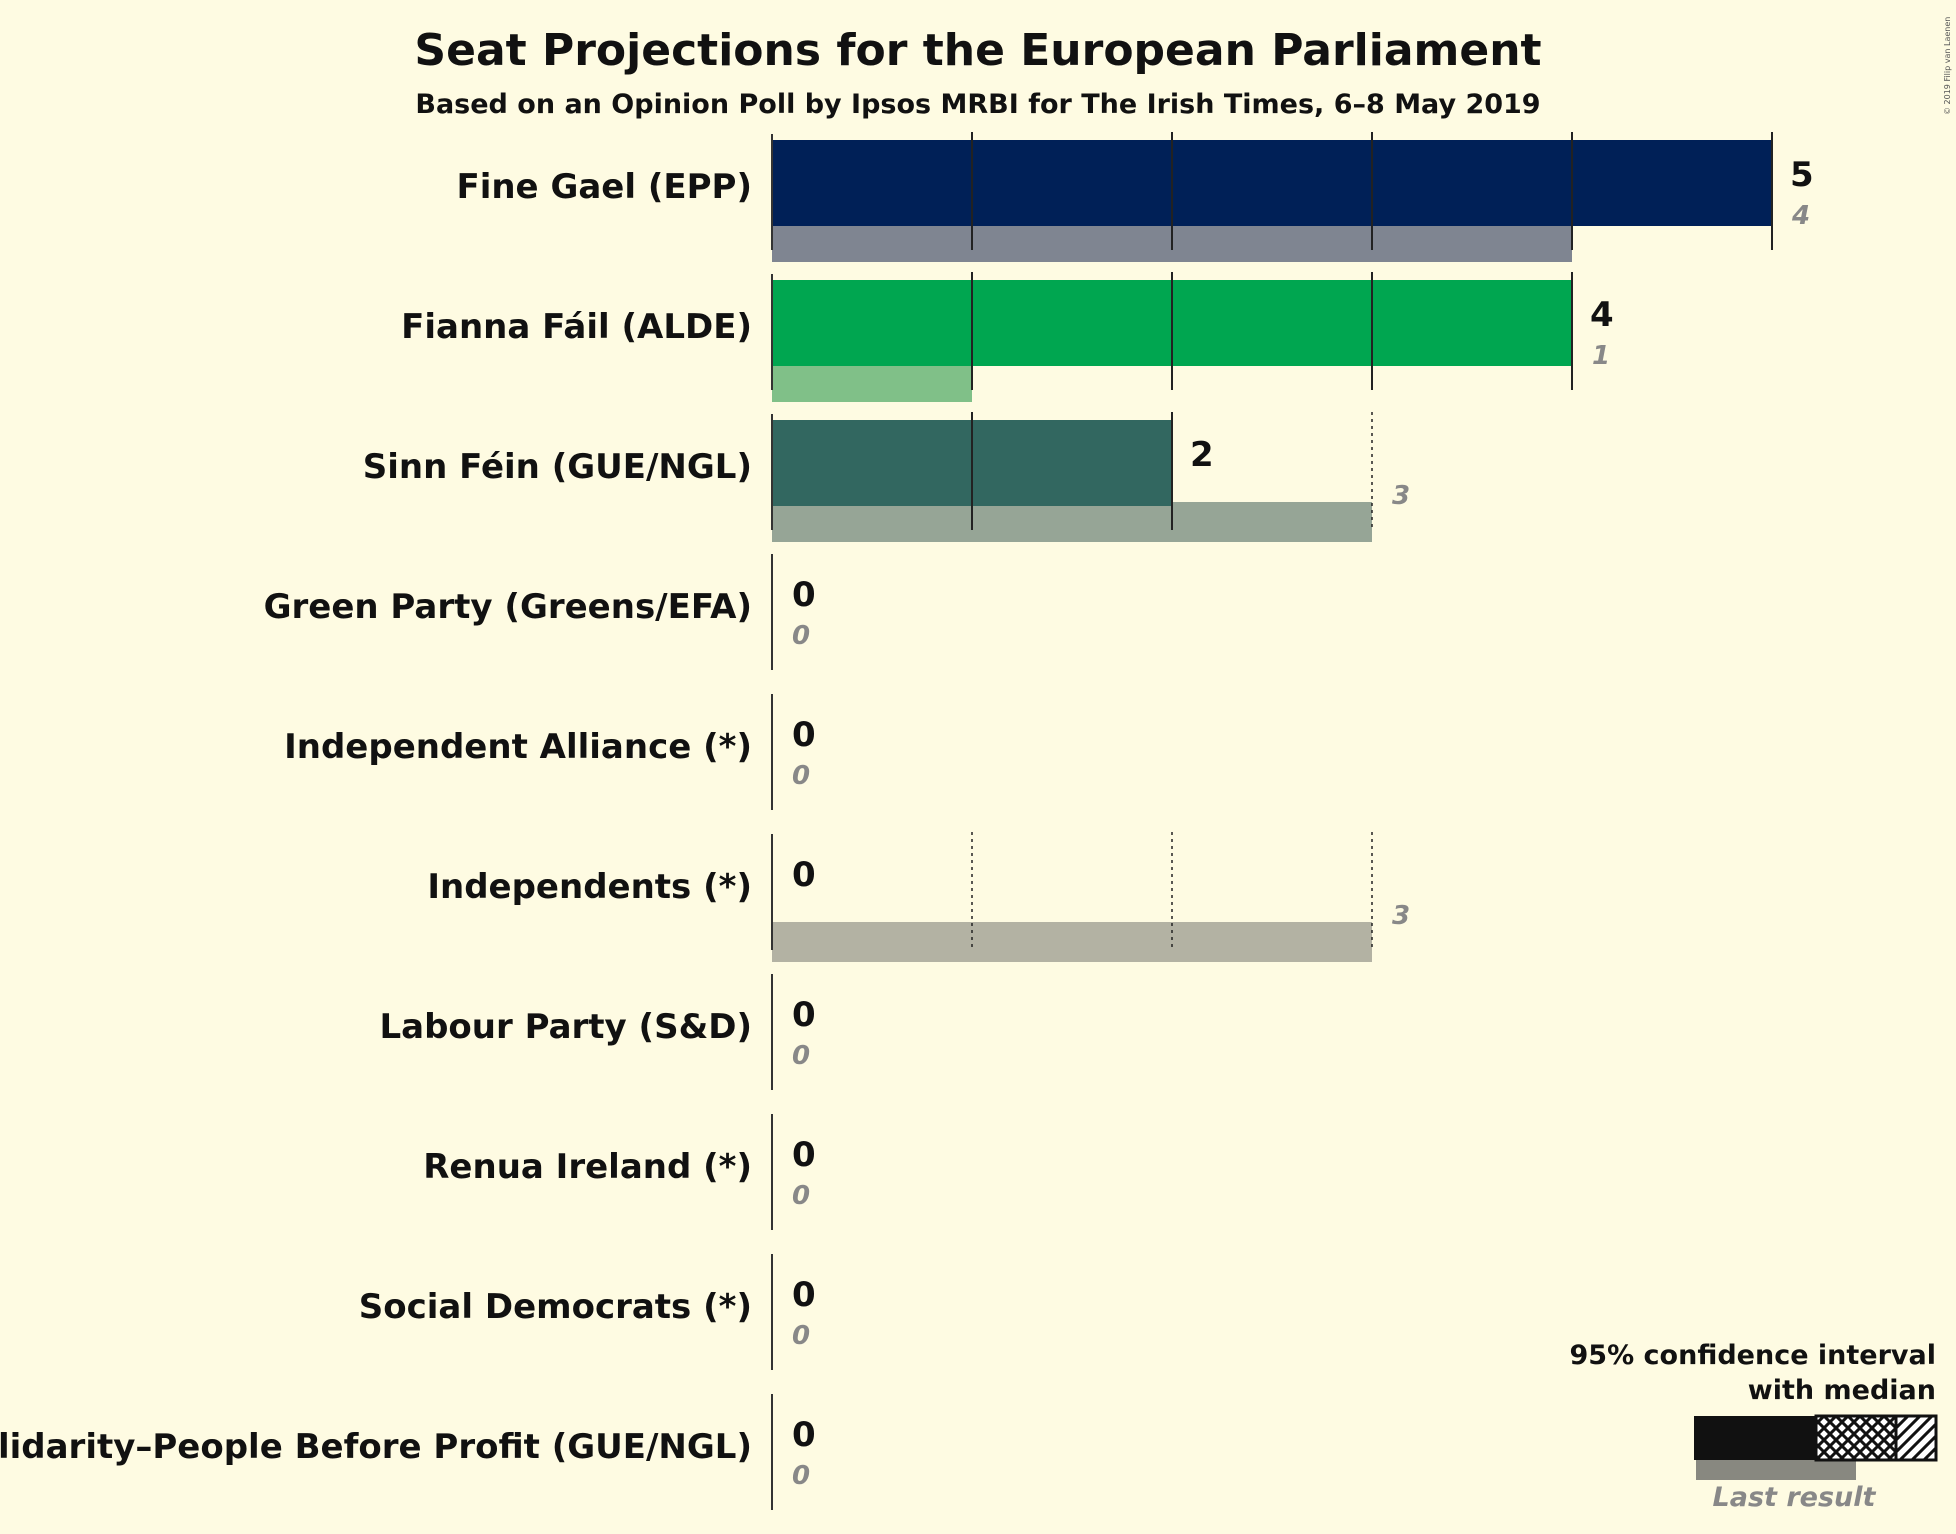  Describe the element at coordinates (1755, 1438) in the screenshot. I see `legend-ci-solid` at that location.